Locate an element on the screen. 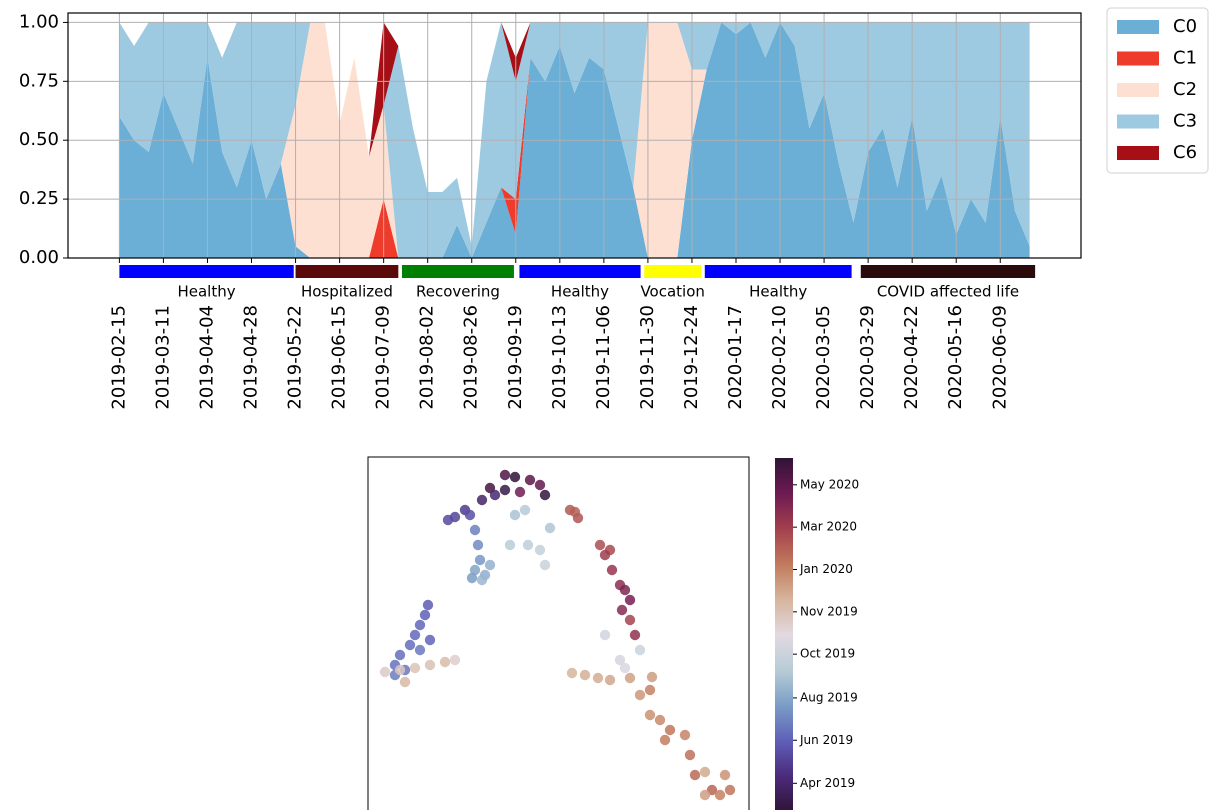 The height and width of the screenshot is (810, 1210). y-tick-label: 0.50 is located at coordinates (39, 139).